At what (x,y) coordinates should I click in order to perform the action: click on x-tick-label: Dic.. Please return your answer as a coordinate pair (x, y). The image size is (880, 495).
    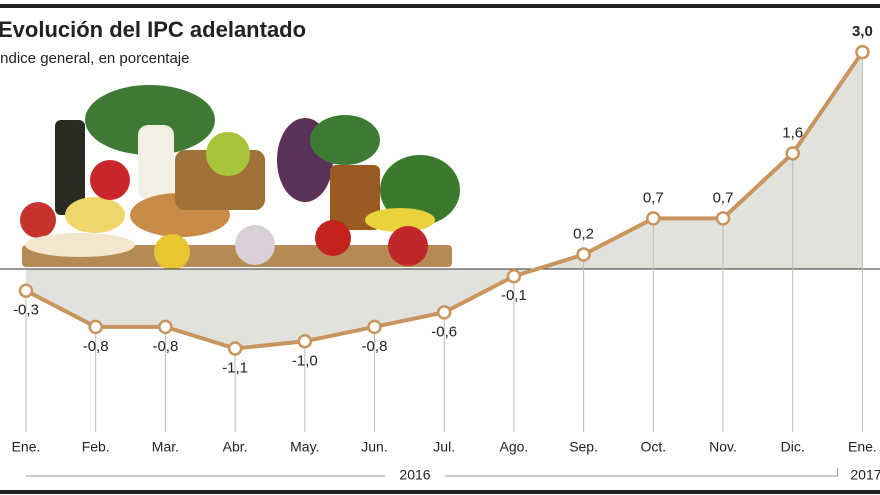
    Looking at the image, I should click on (793, 447).